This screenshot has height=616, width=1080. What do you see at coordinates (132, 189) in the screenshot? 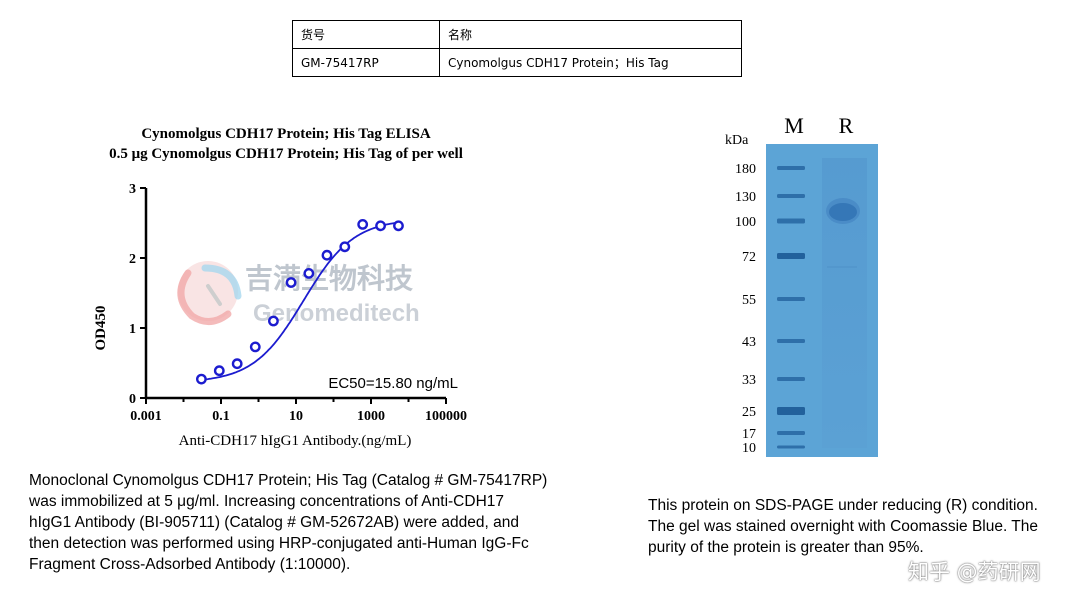
I see `y-tick-label: 3` at bounding box center [132, 189].